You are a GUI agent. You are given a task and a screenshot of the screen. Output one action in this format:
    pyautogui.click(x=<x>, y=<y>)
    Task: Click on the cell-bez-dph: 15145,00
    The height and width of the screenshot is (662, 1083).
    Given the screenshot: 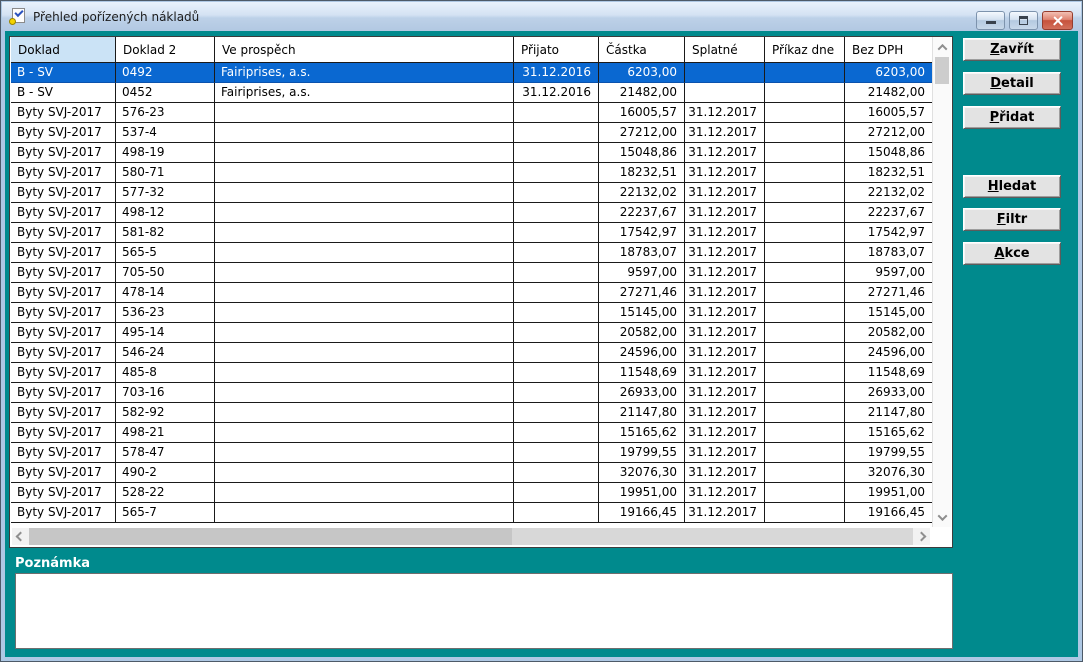 What is the action you would take?
    pyautogui.click(x=889, y=313)
    